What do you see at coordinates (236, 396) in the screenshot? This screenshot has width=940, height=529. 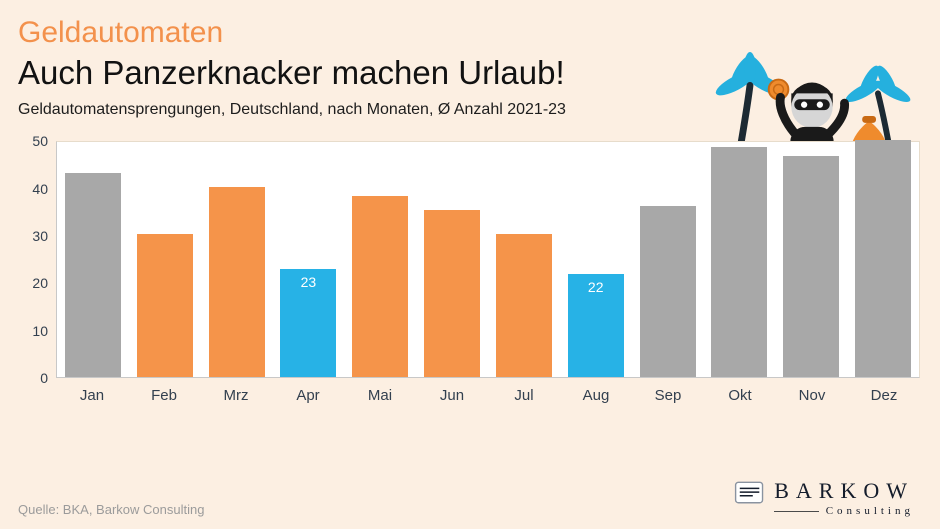 I see `x-tick-label: Mrz` at bounding box center [236, 396].